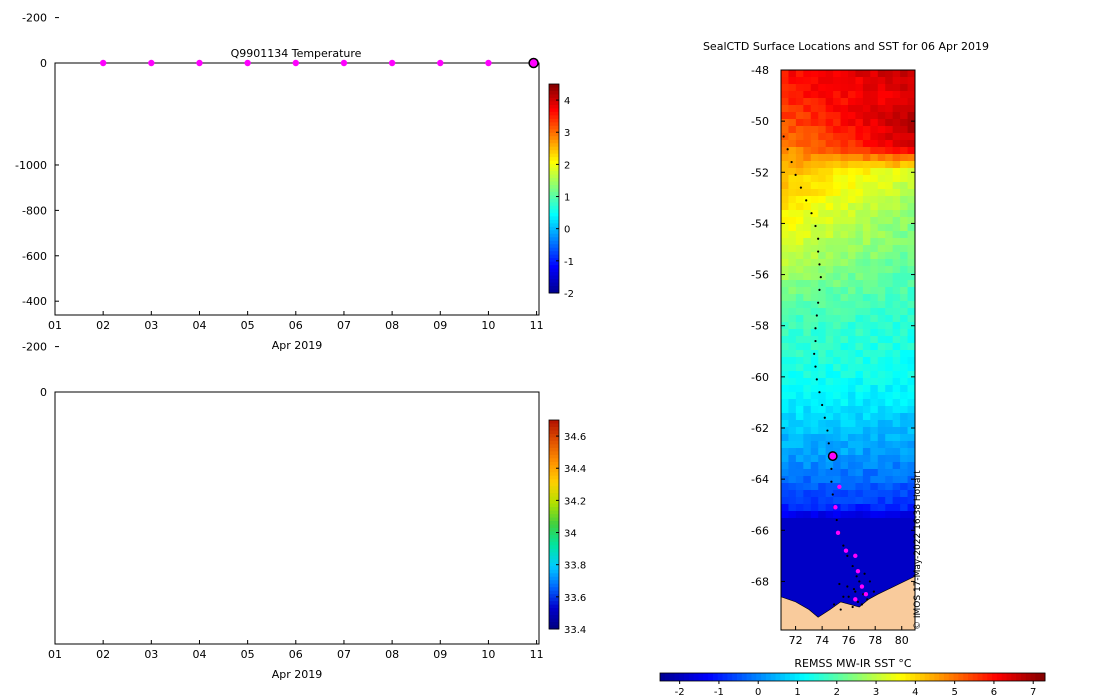  Describe the element at coordinates (570, 534) in the screenshot. I see `colorbar-tick-label: 34` at that location.